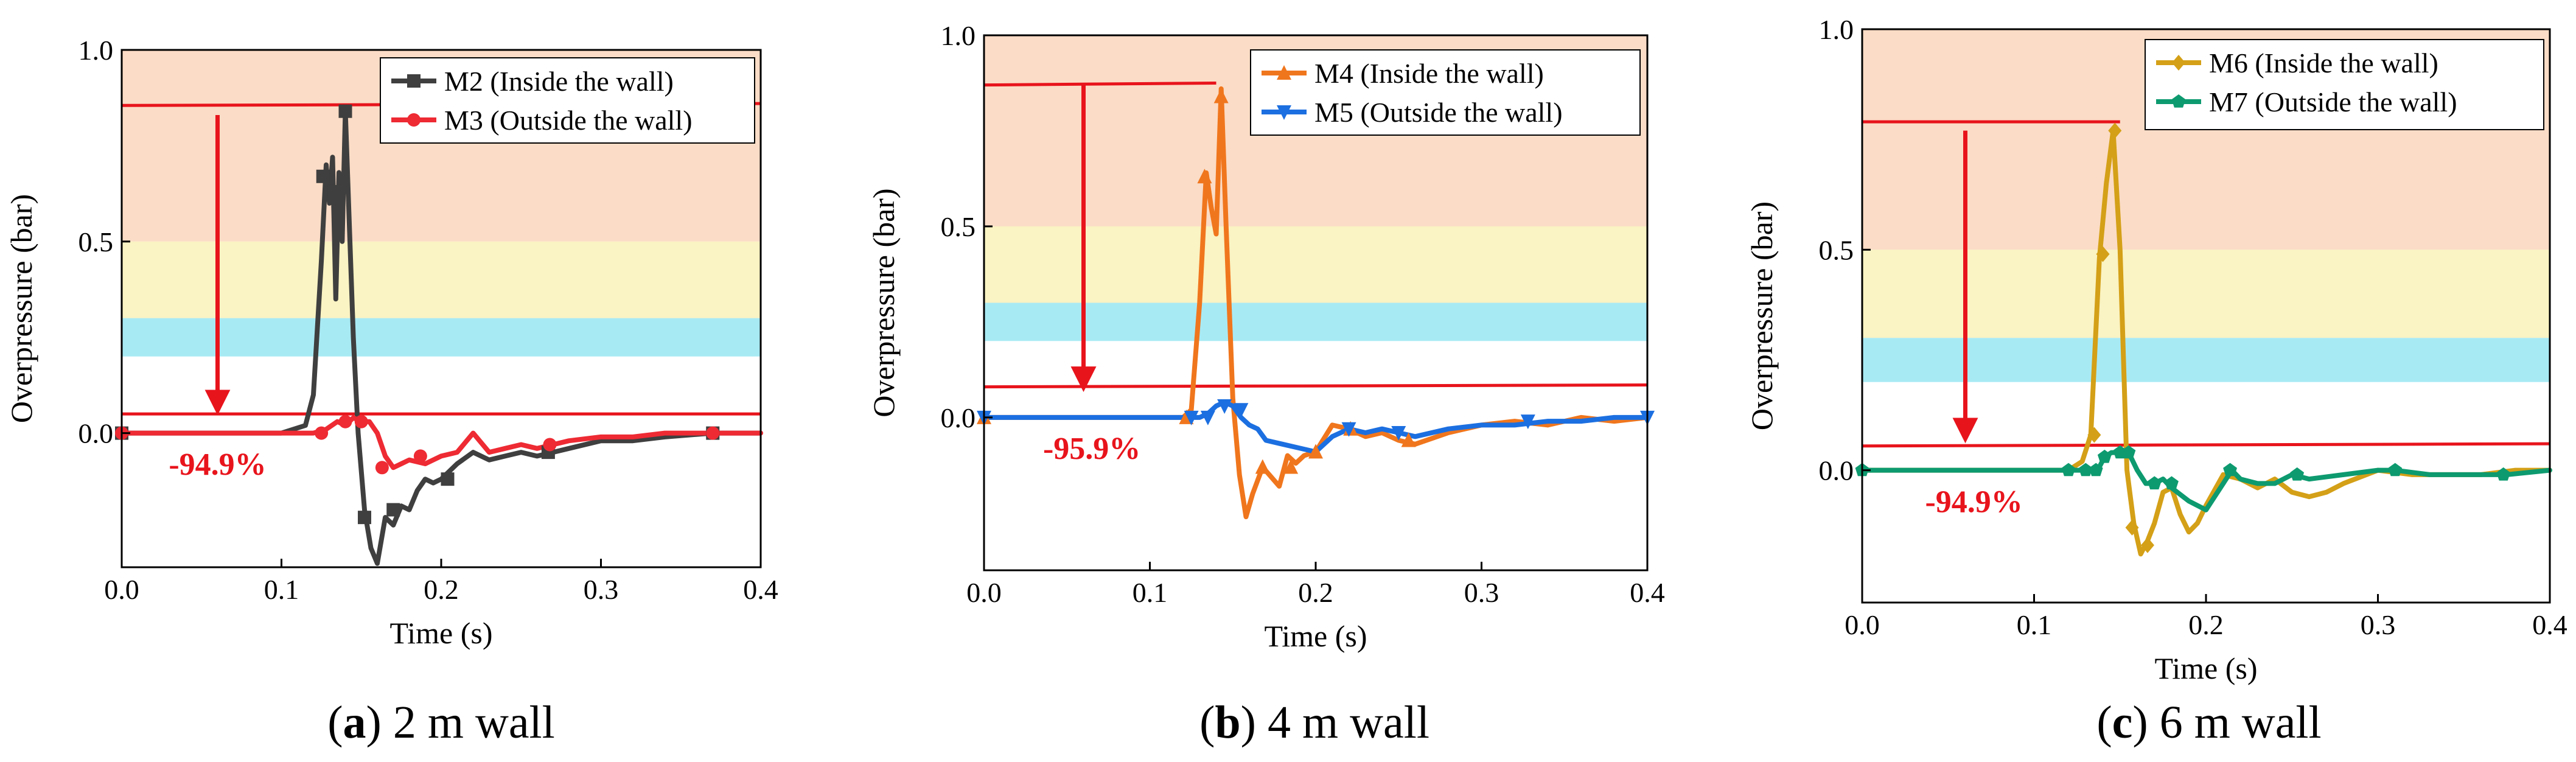 This screenshot has height=762, width=2576. I want to click on caption-text: 4 m wall, so click(1348, 722).